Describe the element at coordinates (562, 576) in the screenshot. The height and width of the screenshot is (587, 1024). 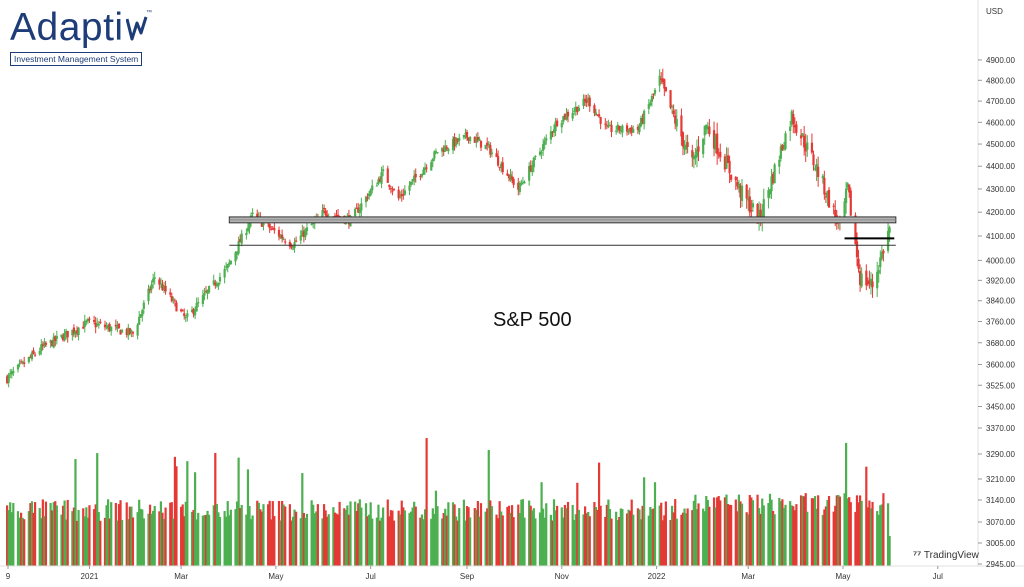
I see `time-tick-label: Nov` at that location.